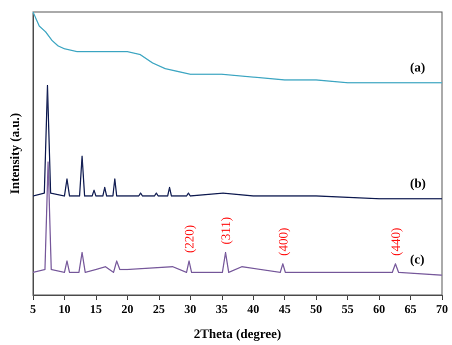 The image size is (452, 345). I want to click on x-tick-label: 55, so click(348, 309).